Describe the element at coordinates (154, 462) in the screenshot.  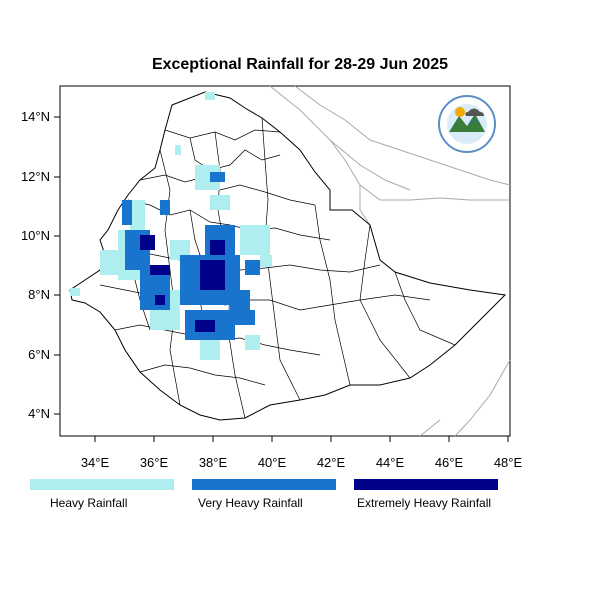
I see `lon-tick-label: 36°E` at that location.